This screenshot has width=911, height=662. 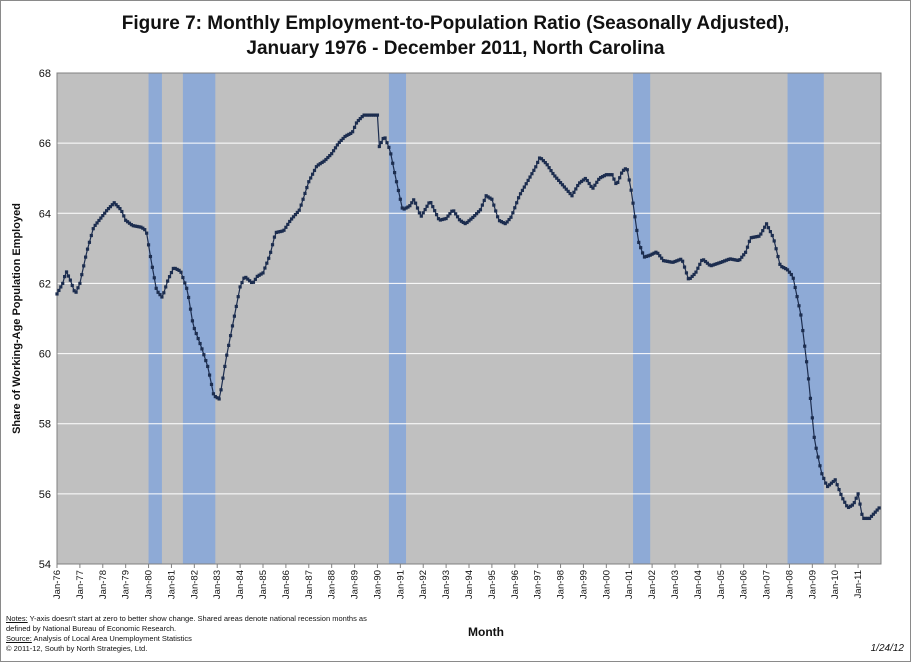 What do you see at coordinates (17, 618) in the screenshot?
I see `notes-label: Notes:` at bounding box center [17, 618].